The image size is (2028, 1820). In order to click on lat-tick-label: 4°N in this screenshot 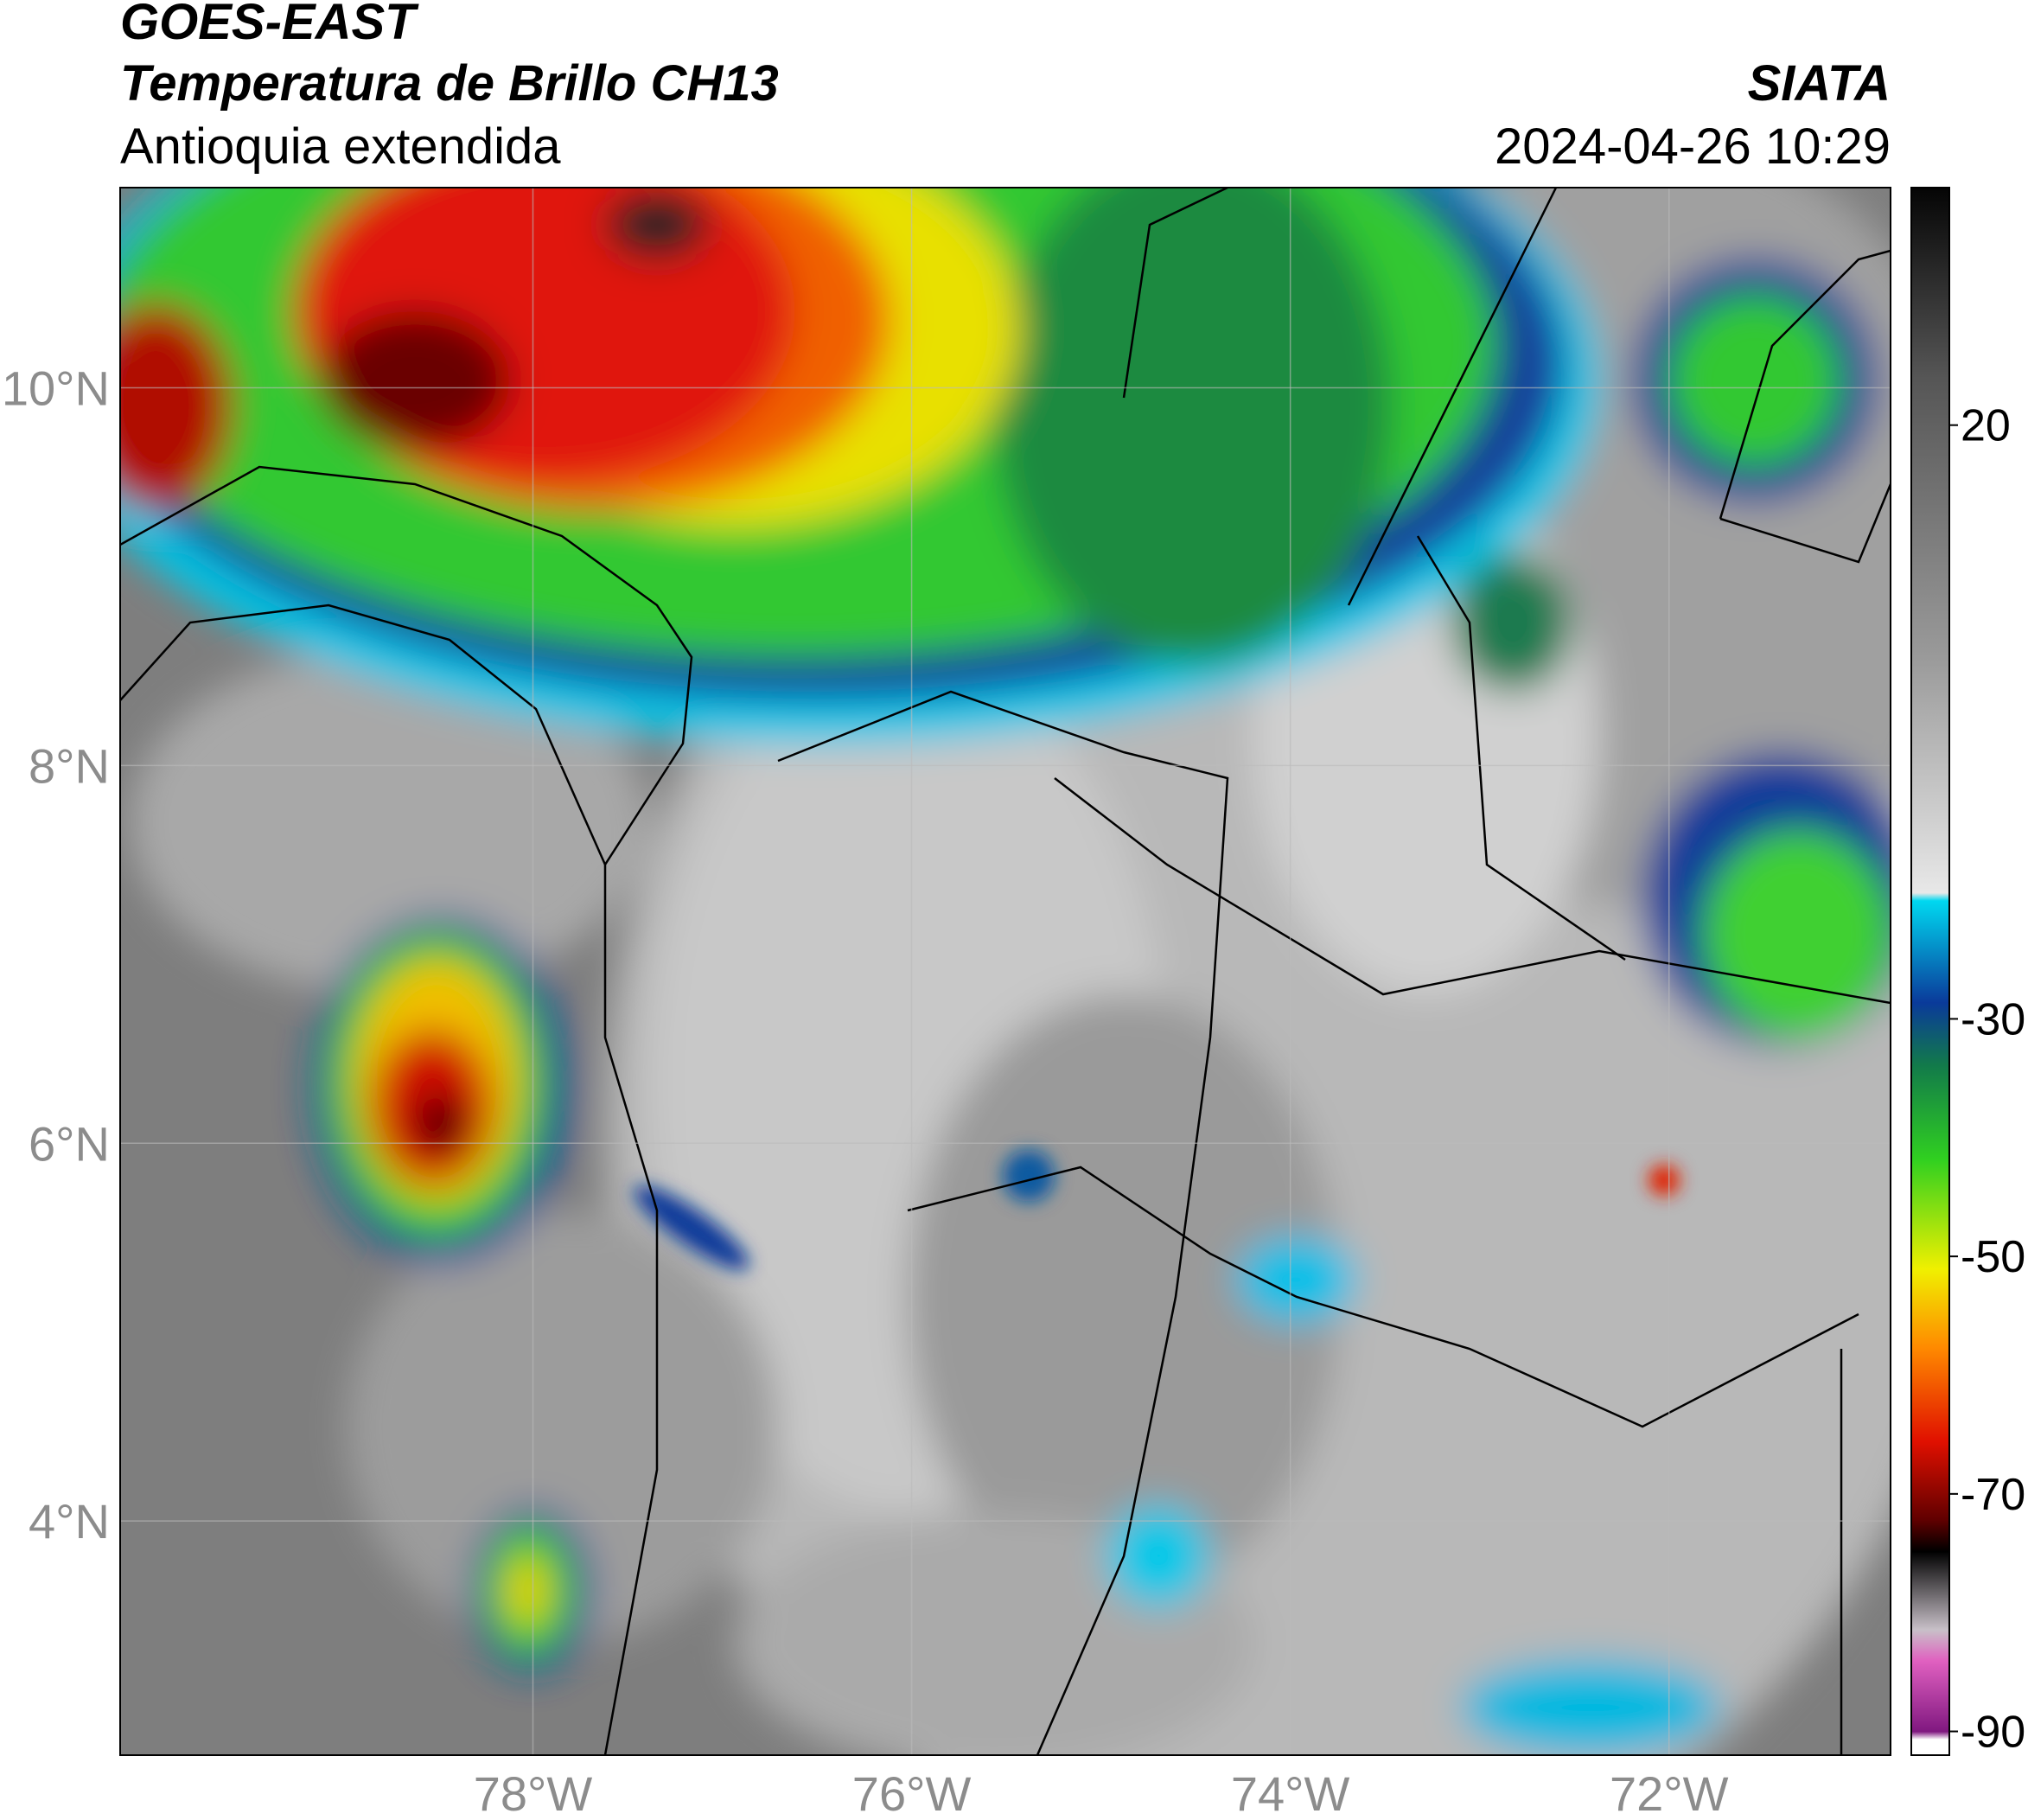, I will do `click(69, 1521)`.